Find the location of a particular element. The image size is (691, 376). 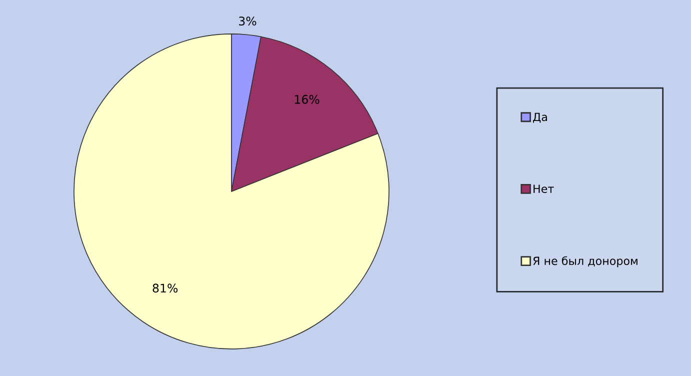

data-label: 3% is located at coordinates (247, 21).